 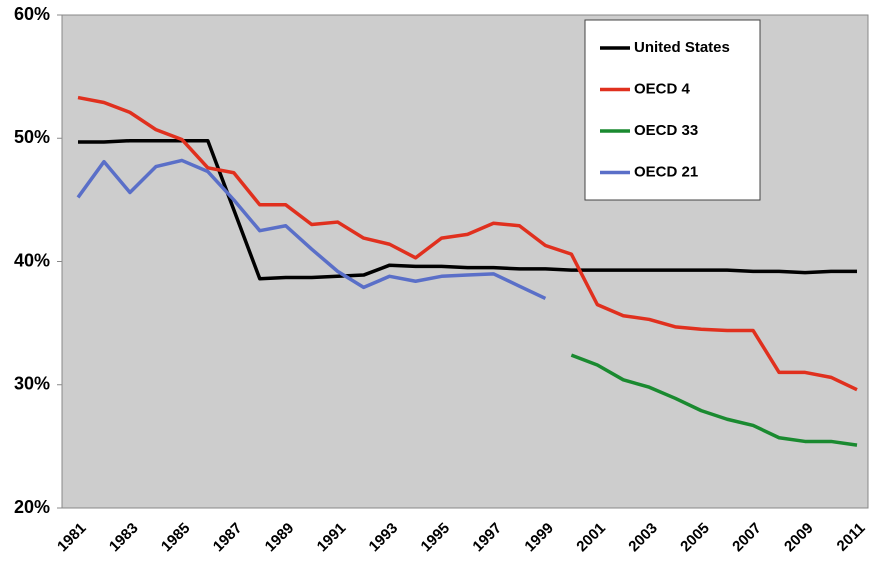 What do you see at coordinates (332, 538) in the screenshot?
I see `x-tick-label: 1991` at bounding box center [332, 538].